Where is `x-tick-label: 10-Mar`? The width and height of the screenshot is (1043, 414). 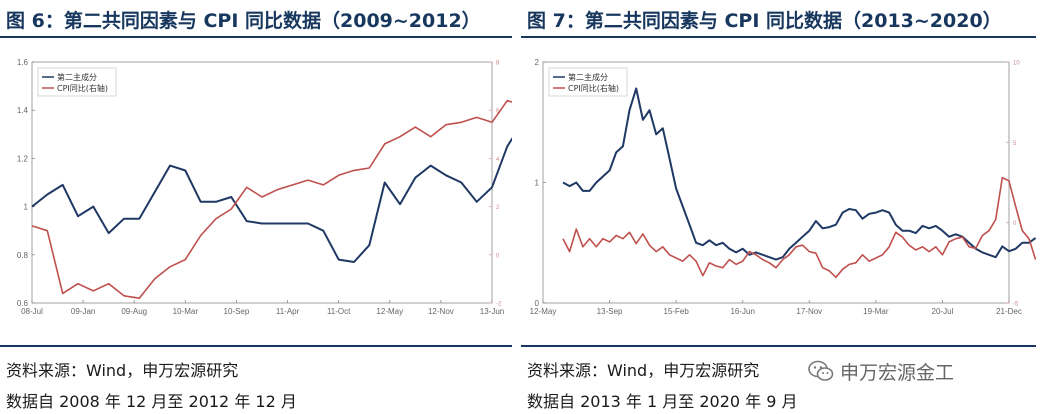
x-tick-label: 10-Mar is located at coordinates (186, 311).